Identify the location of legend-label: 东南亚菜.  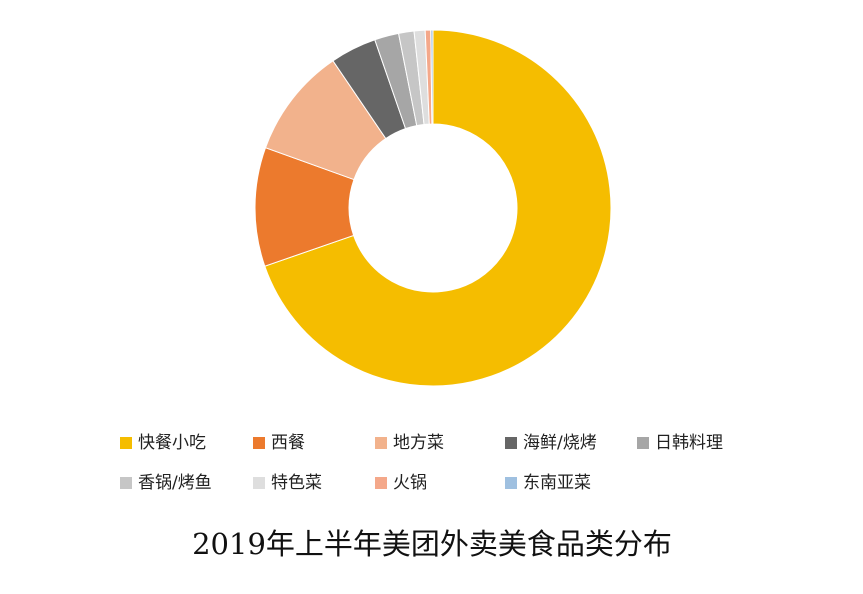
(557, 483).